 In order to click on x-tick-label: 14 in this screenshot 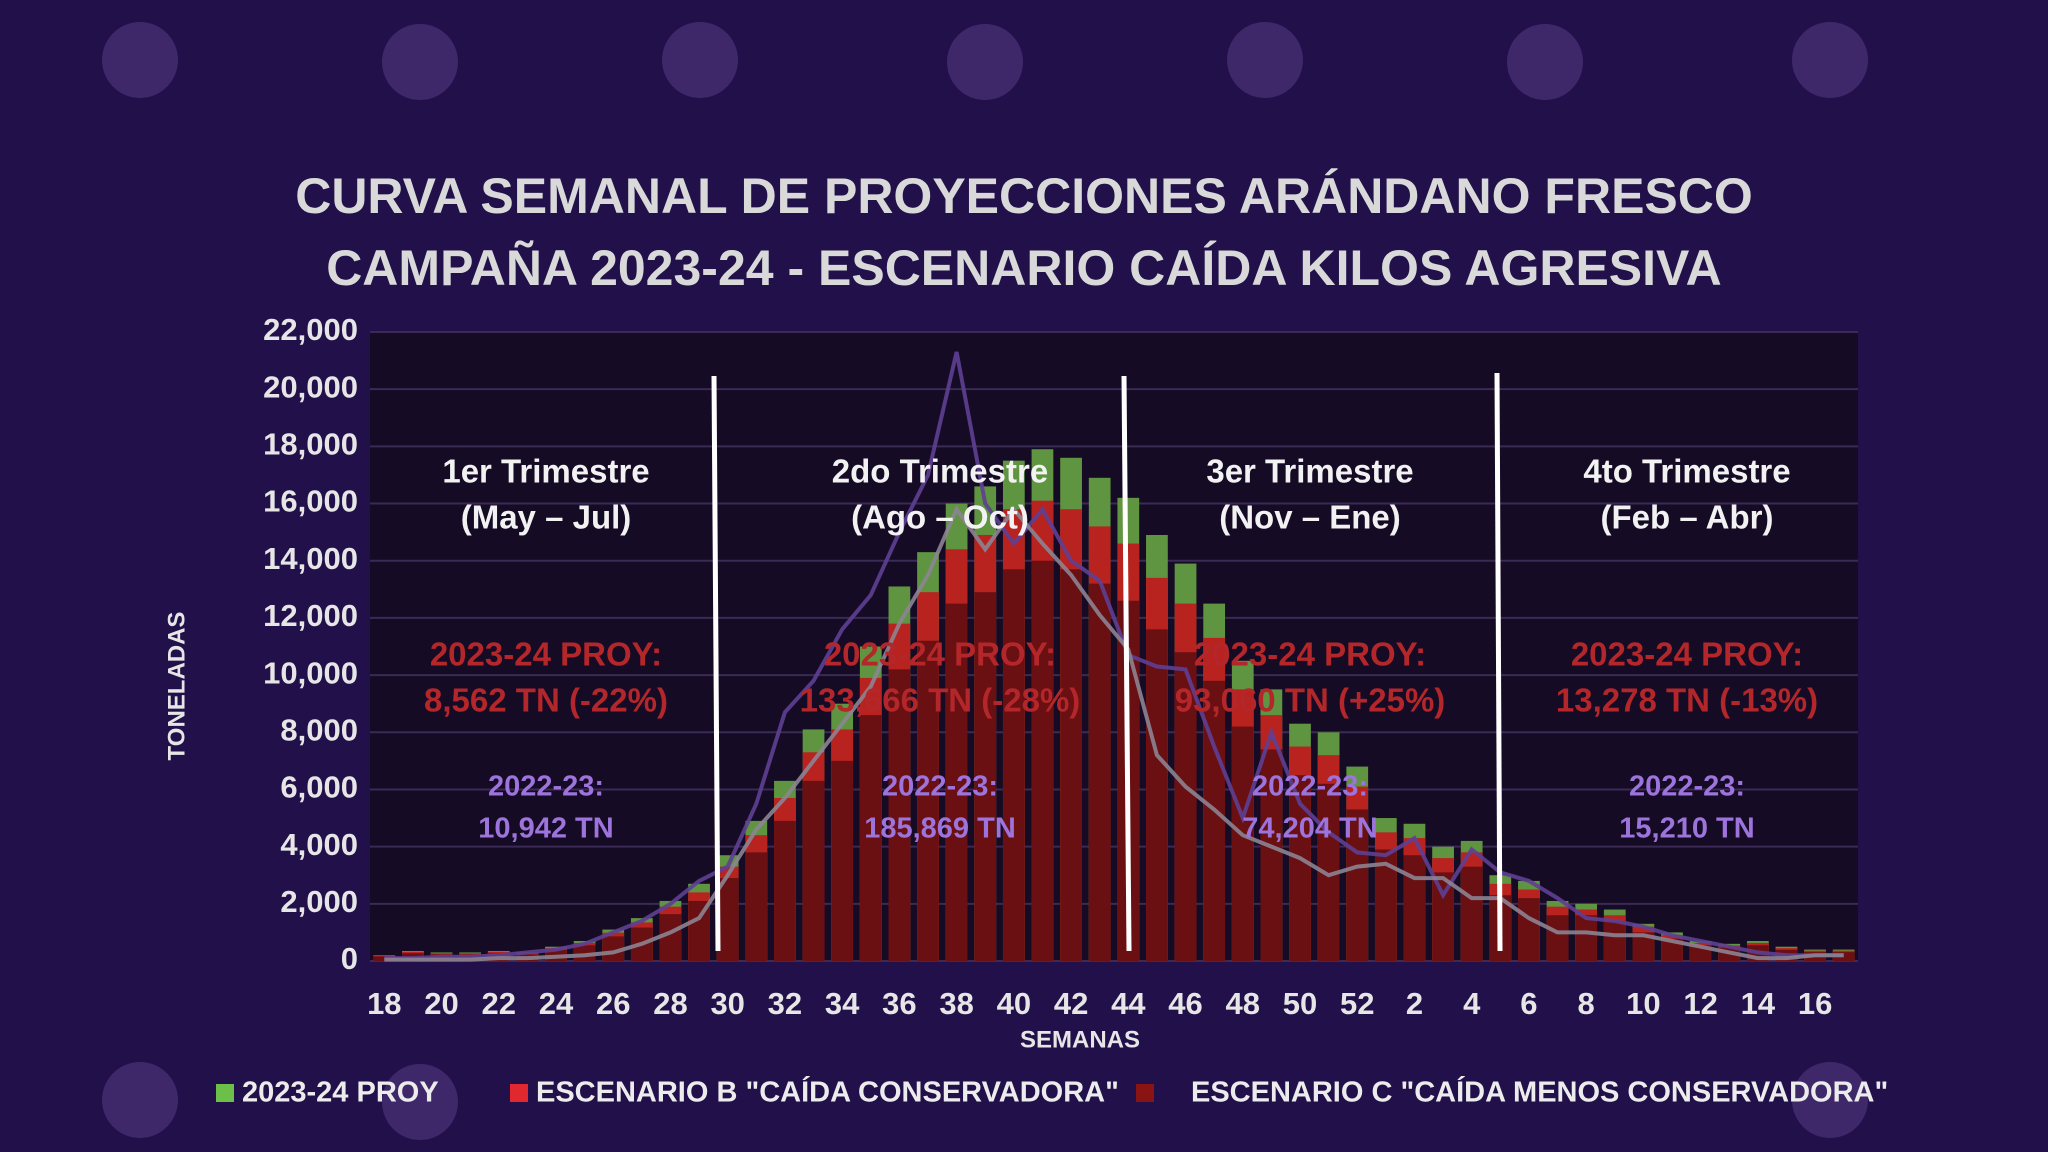, I will do `click(1758, 1003)`.